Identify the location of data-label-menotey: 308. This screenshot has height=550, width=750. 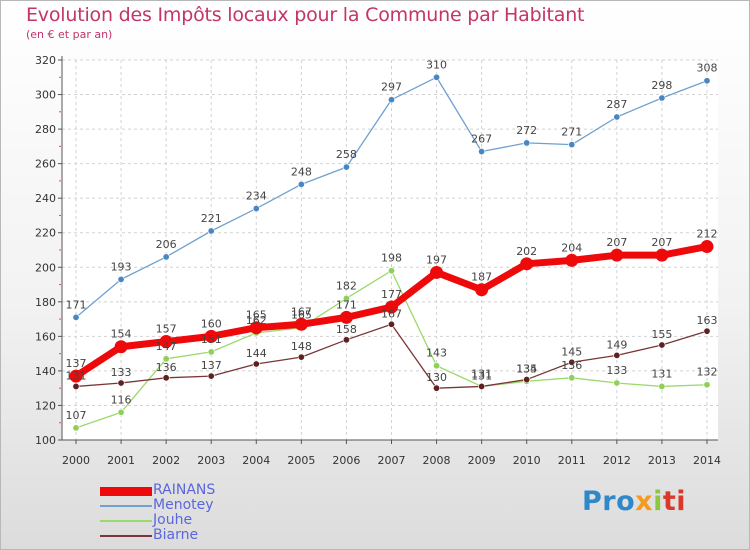
(706, 68).